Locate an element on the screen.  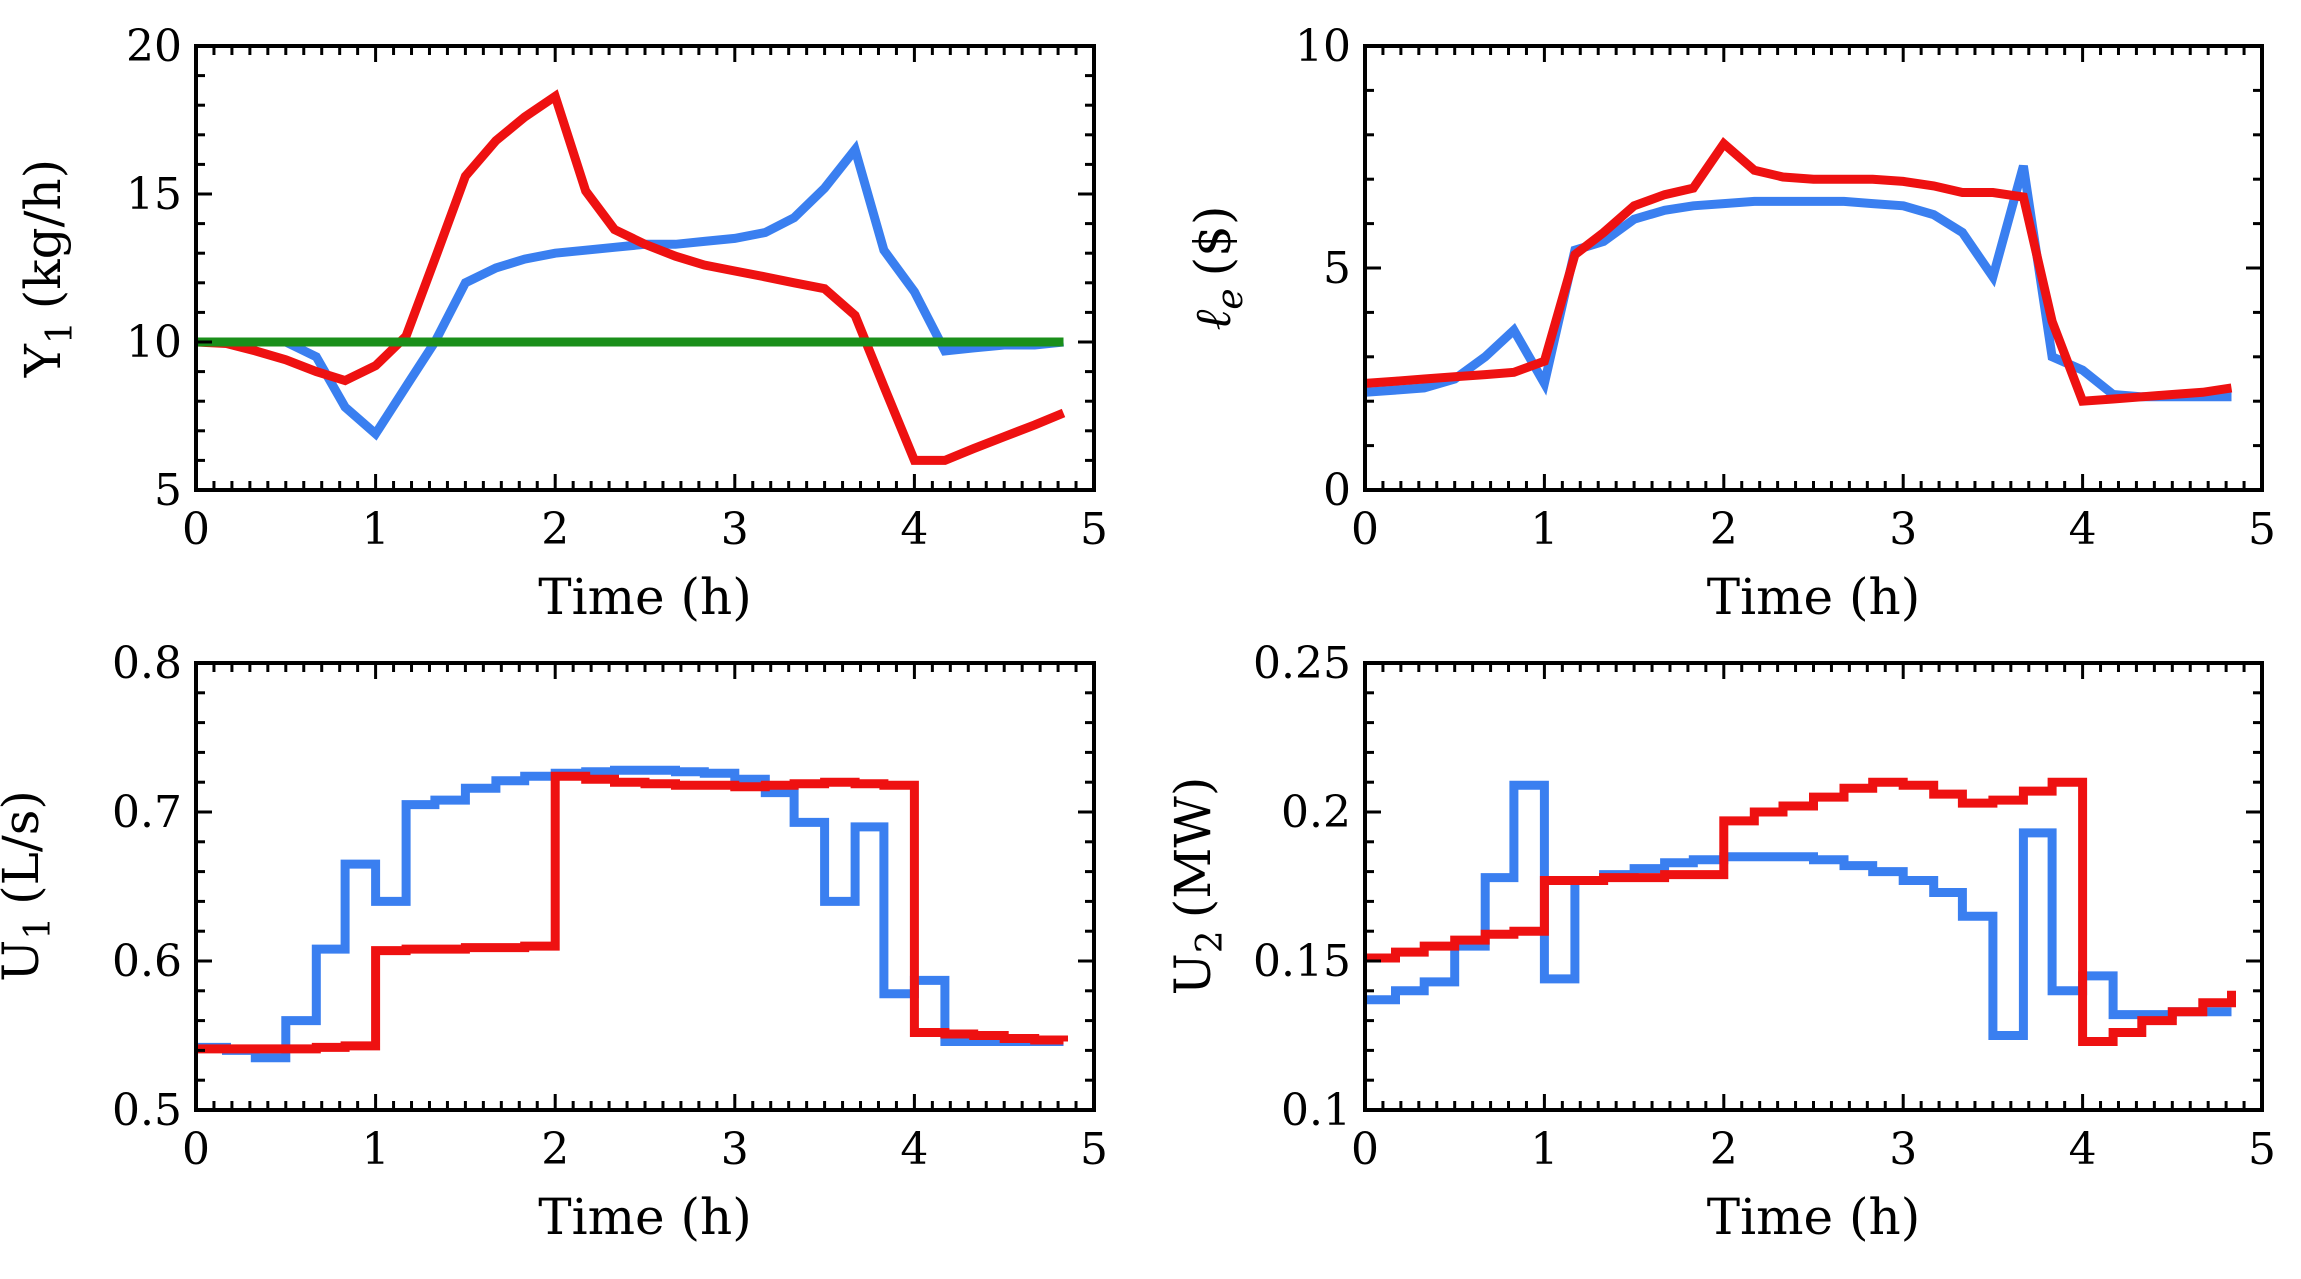
y-axis-label-unit: (MW) is located at coordinates (1193, 848).